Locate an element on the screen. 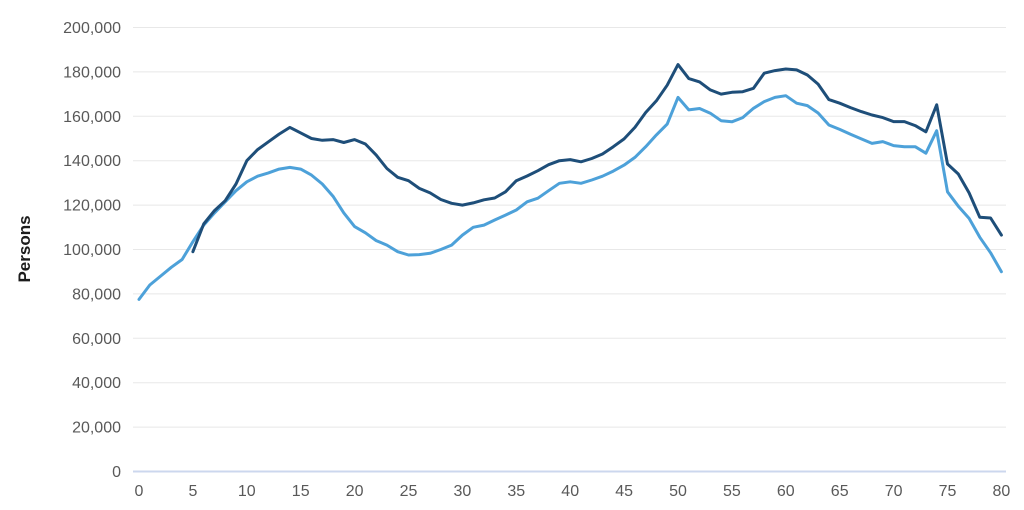  x-tick-label: 65 is located at coordinates (840, 491).